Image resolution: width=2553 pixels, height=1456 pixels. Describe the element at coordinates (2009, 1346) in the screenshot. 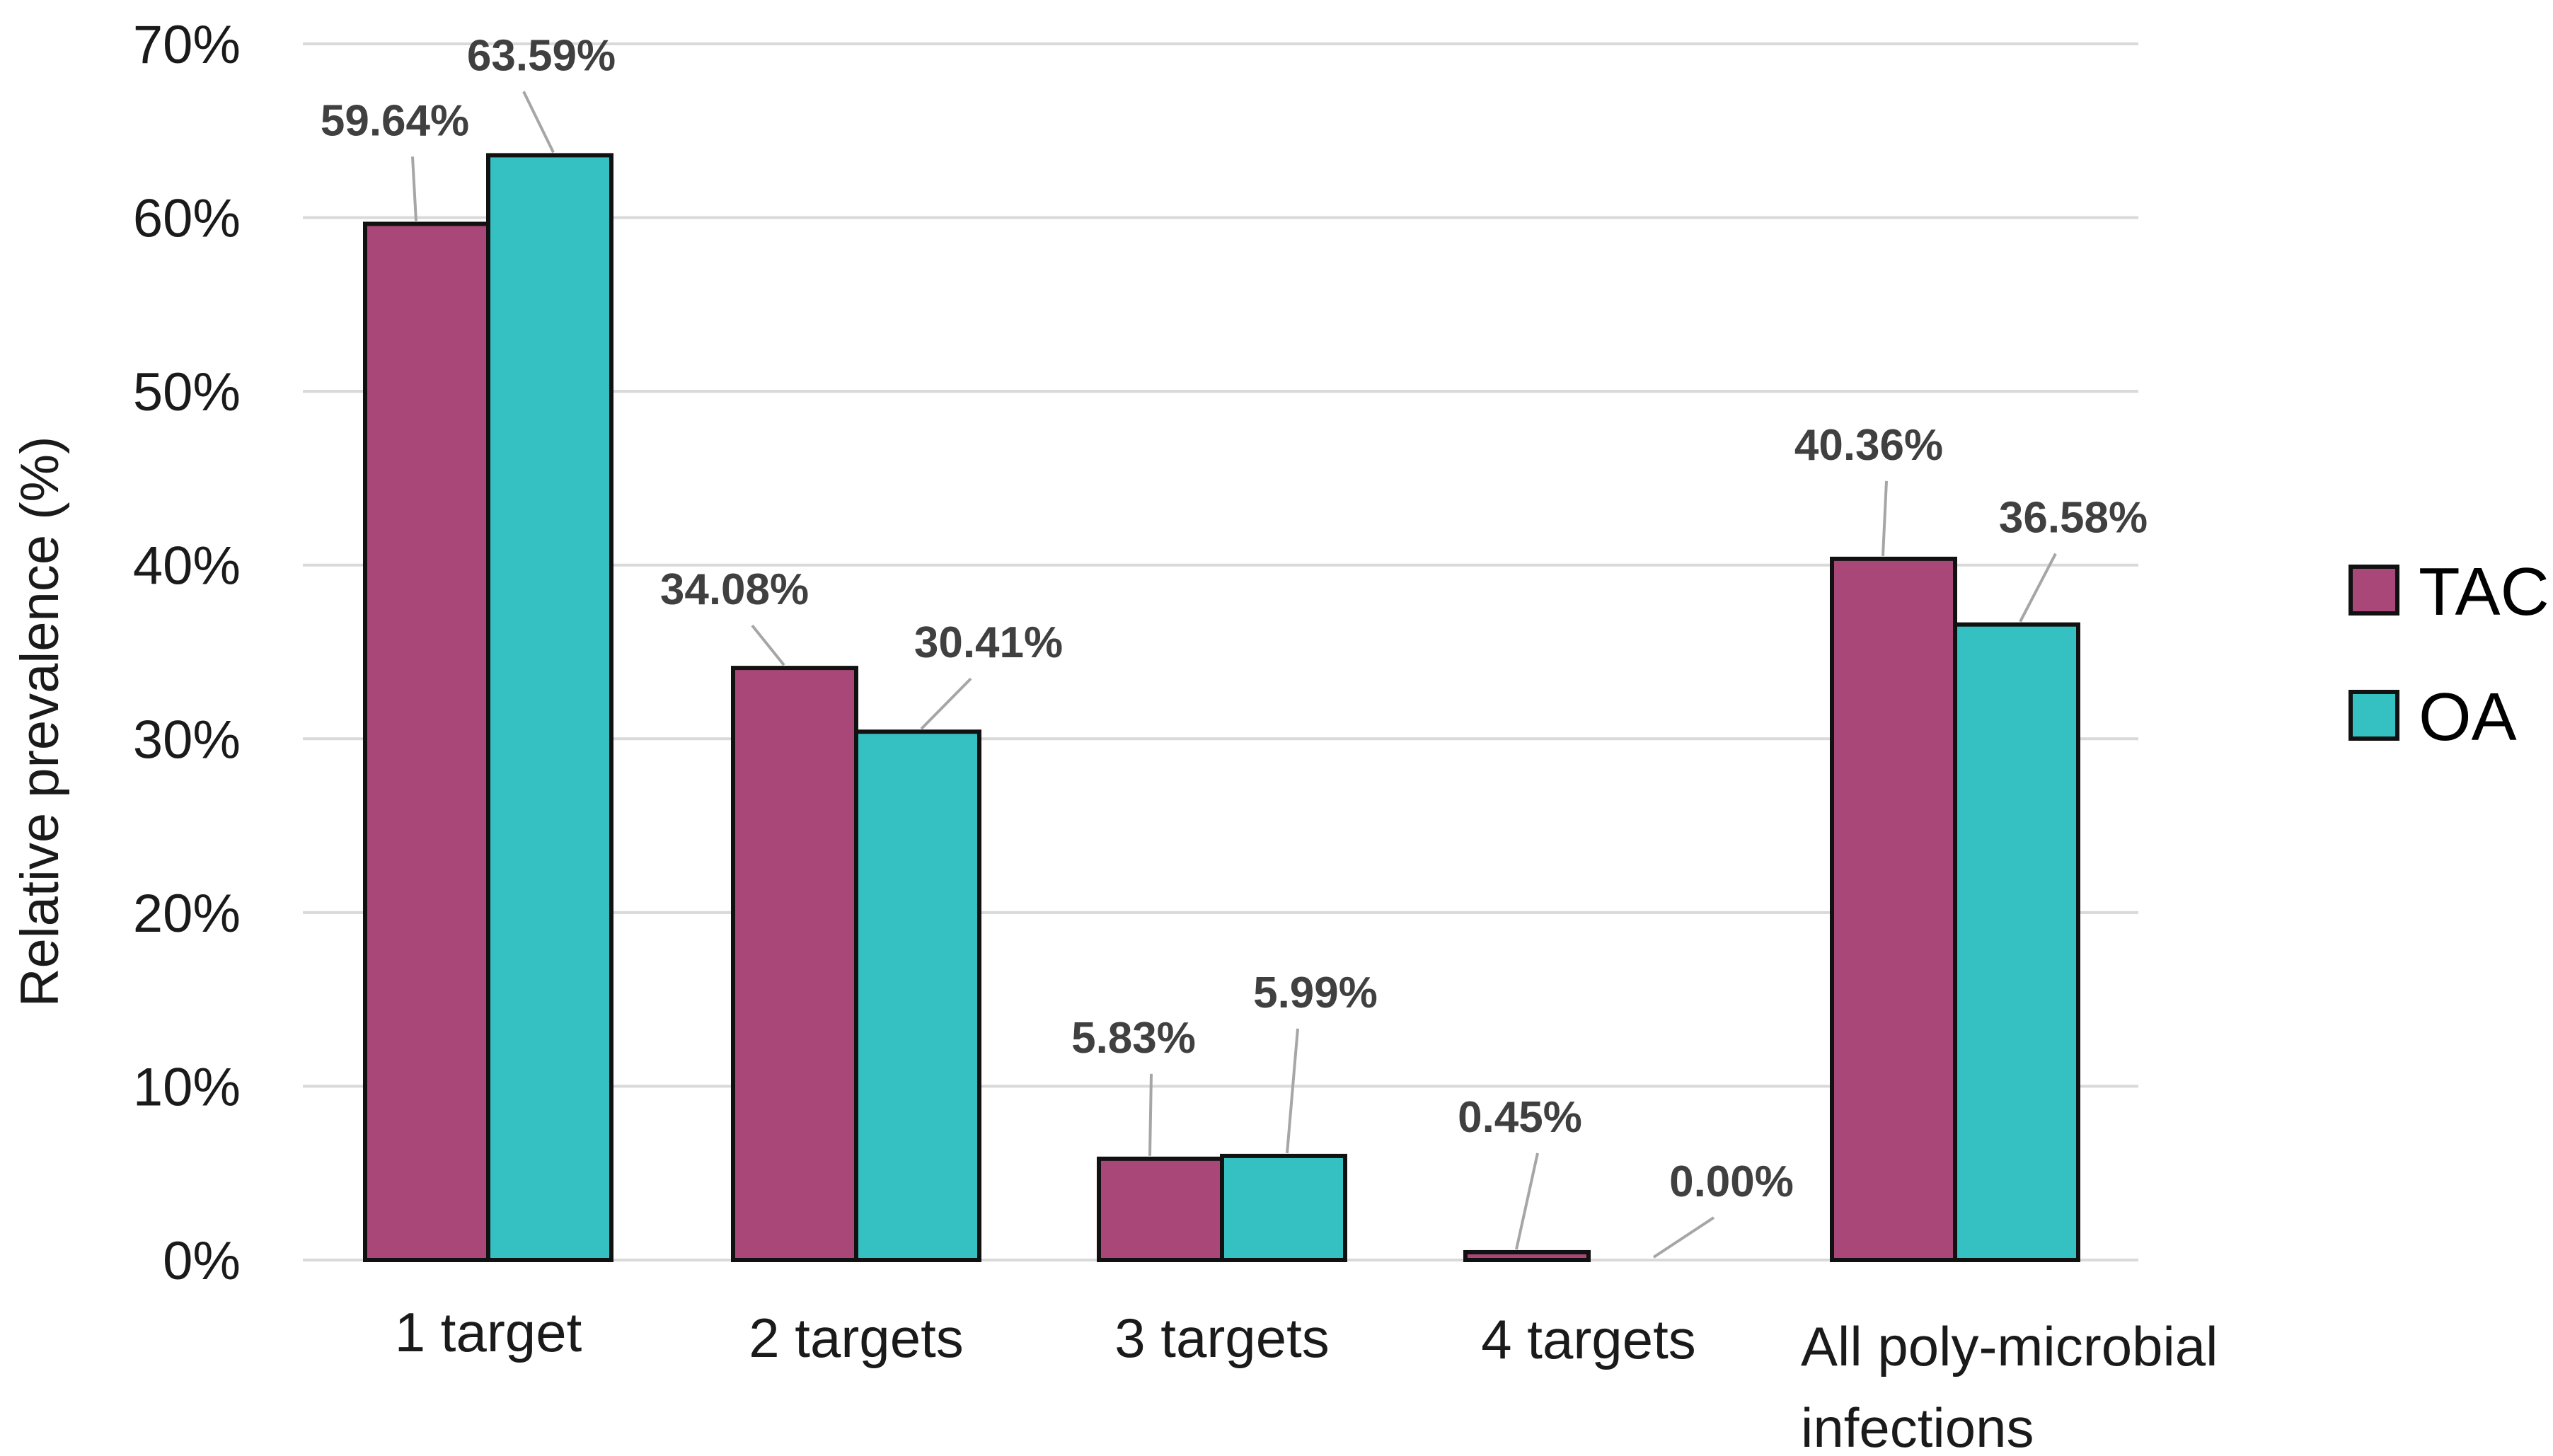

I see `x-category-label: All poly-microbial` at that location.